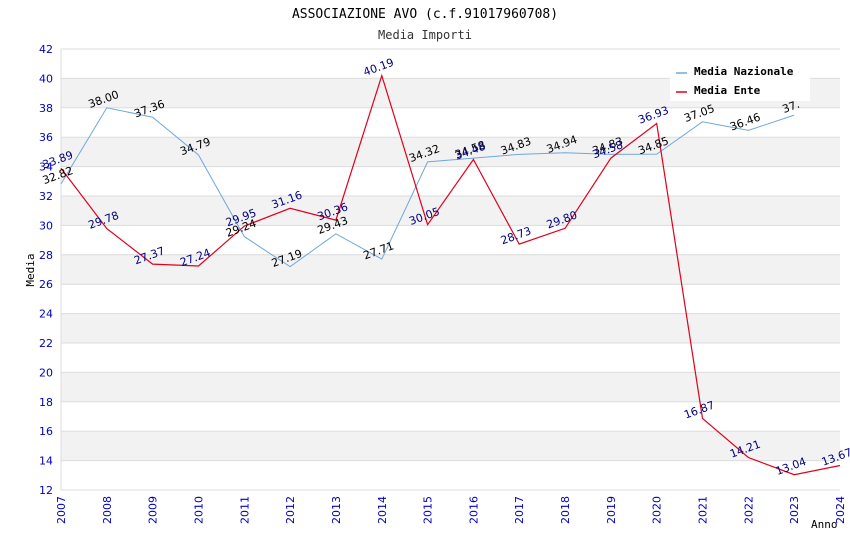 Image resolution: width=850 pixels, height=550 pixels. I want to click on x-tick-label: 2016, so click(473, 510).